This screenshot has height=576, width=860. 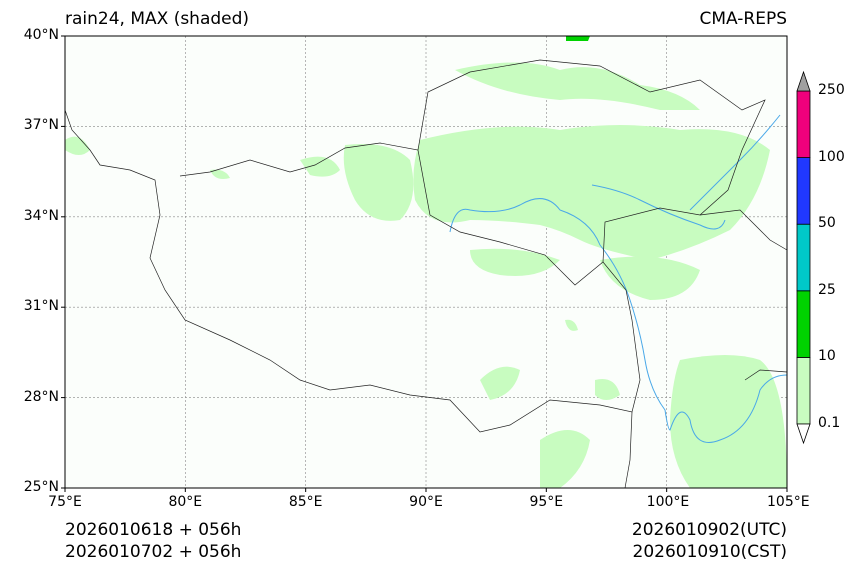 What do you see at coordinates (668, 502) in the screenshot?
I see `lon-tick-label: 100°E` at bounding box center [668, 502].